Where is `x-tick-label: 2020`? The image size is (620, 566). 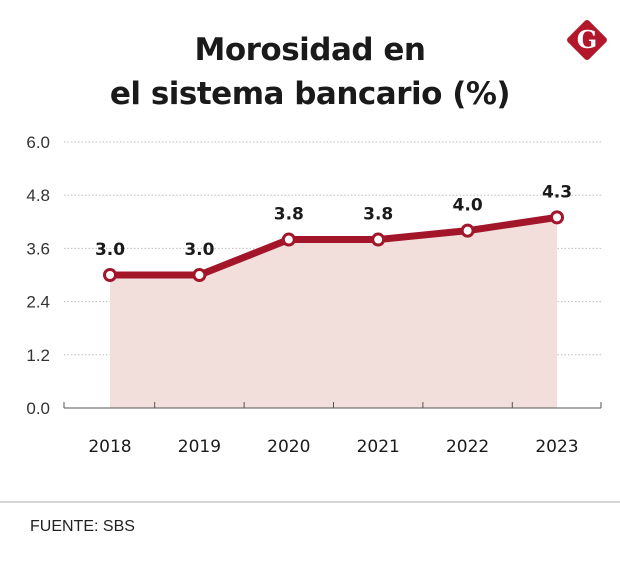
x-tick-label: 2020 is located at coordinates (288, 447).